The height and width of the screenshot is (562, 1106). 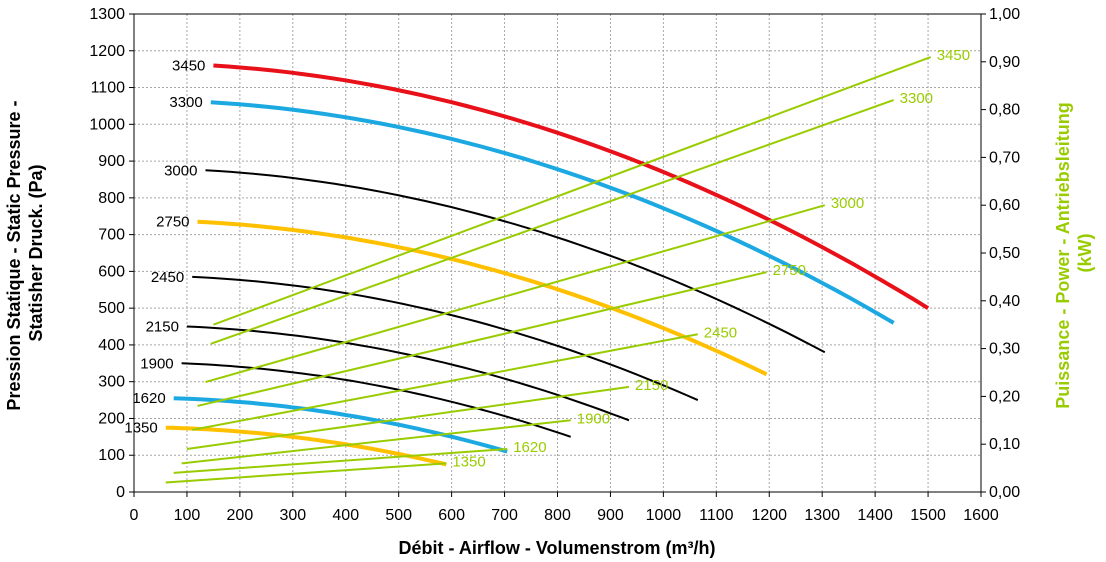 I want to click on pressure-curve-label-3450: 3450, so click(x=188, y=65).